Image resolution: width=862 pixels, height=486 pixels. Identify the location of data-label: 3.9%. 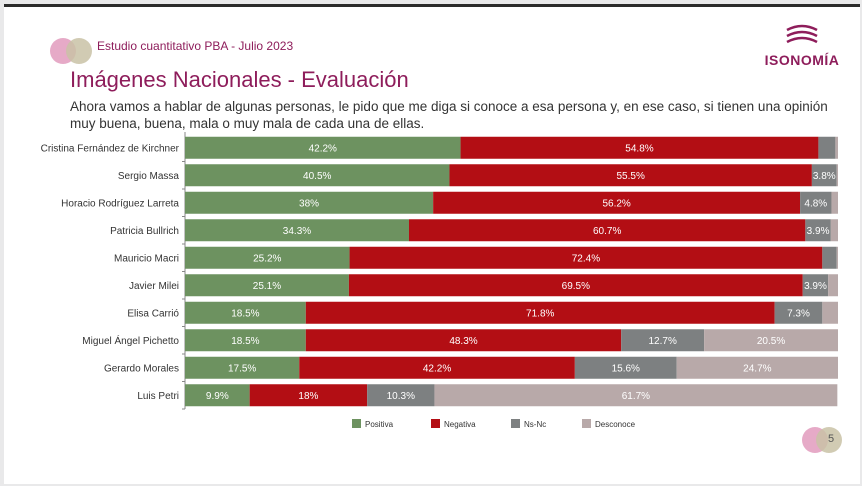
(818, 231).